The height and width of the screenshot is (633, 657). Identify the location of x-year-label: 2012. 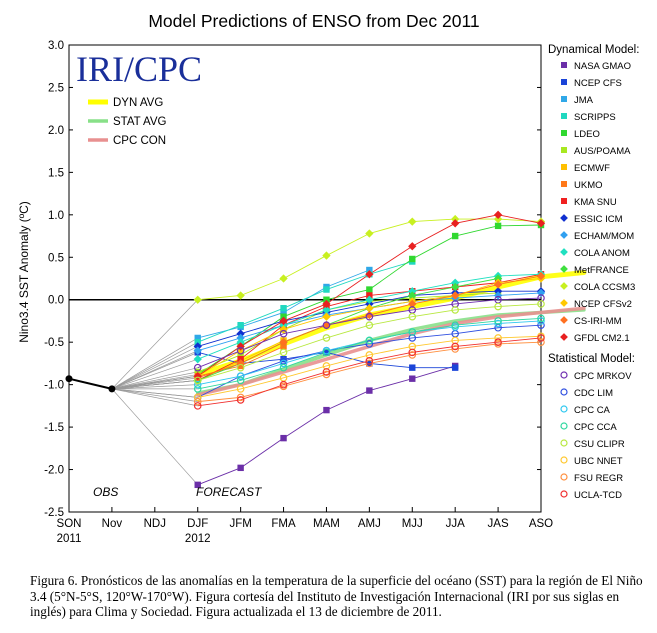
(198, 539).